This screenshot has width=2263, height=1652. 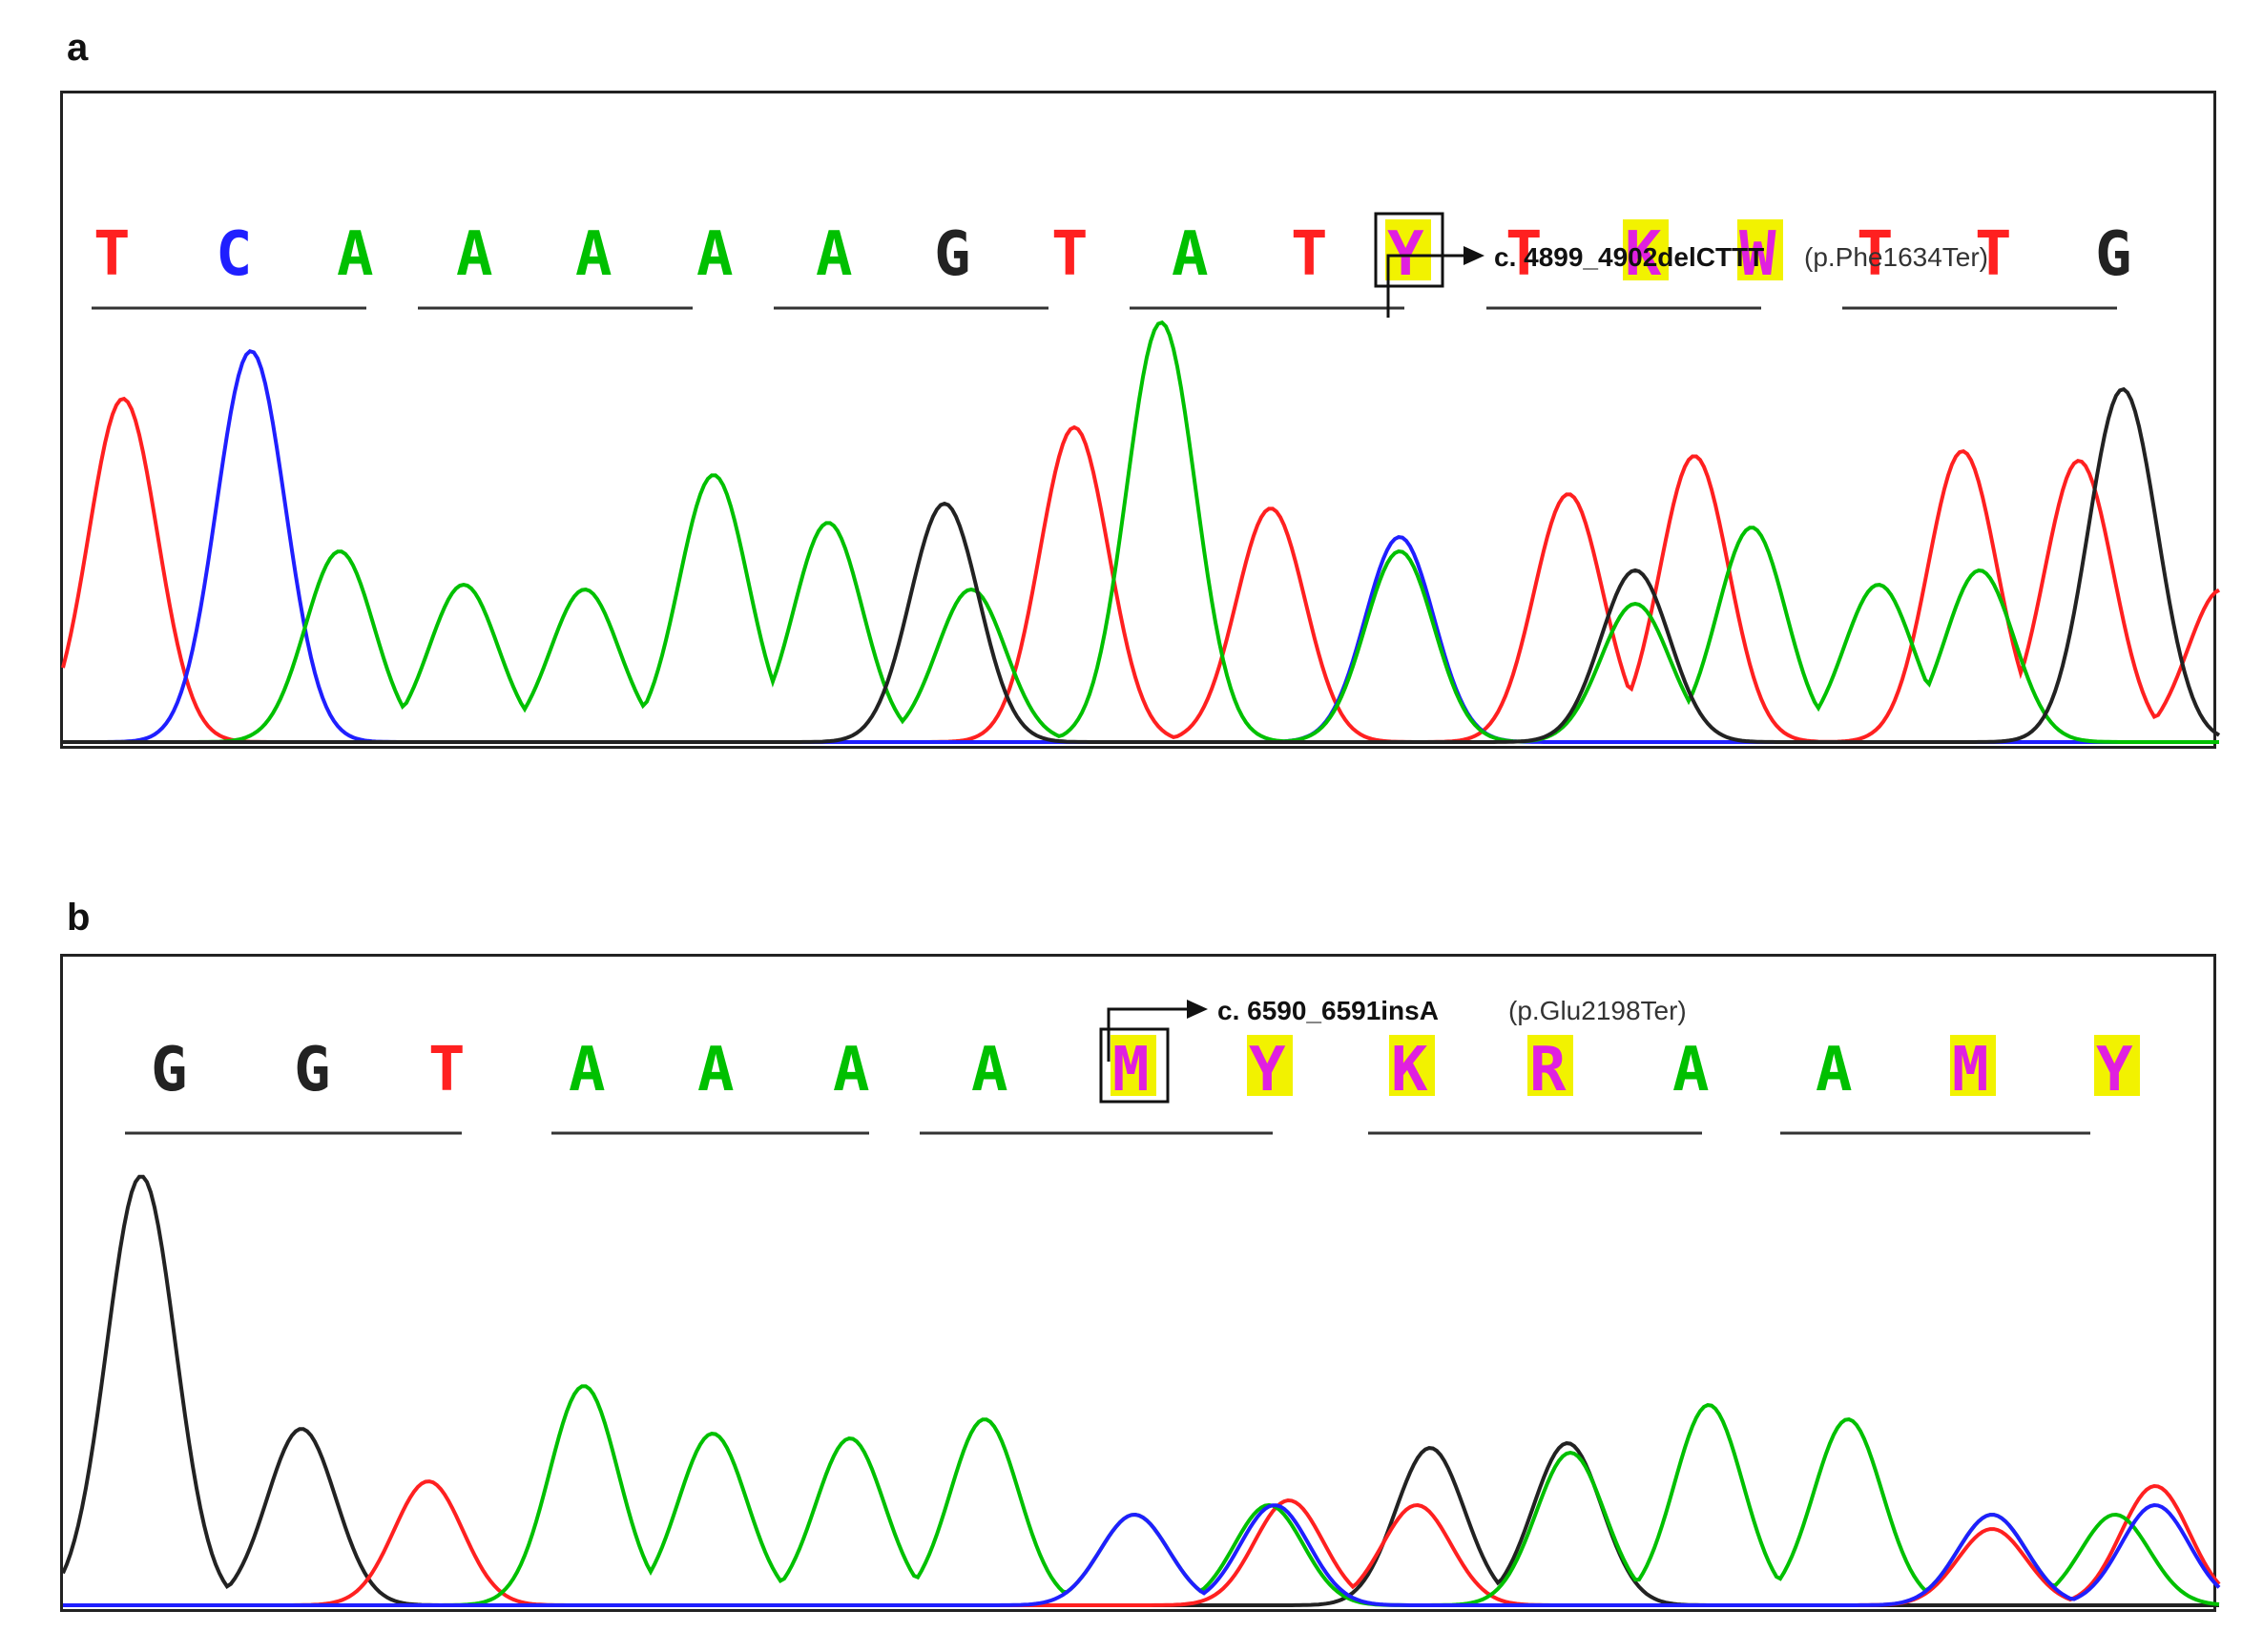 I want to click on mutation-callout-a: c. 4899_4902delCTTT (p.Phe1634Ter), so click(x=1687, y=280).